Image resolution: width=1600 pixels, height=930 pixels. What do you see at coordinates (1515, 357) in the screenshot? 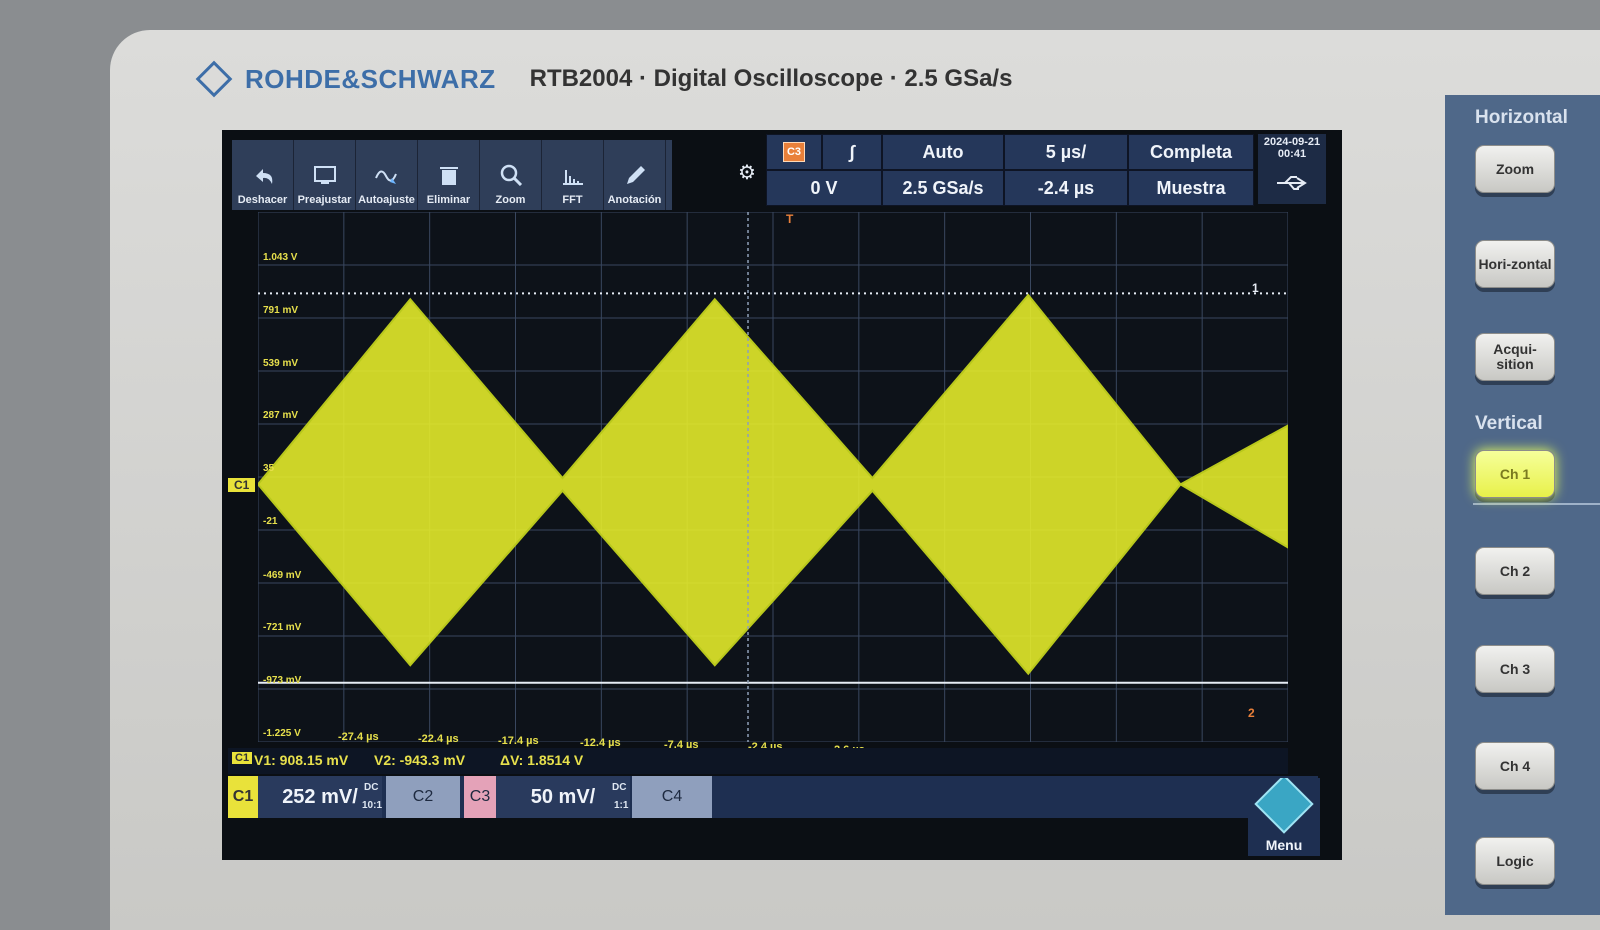
I see `acquisition-hw-button: Acqui-sition` at bounding box center [1515, 357].